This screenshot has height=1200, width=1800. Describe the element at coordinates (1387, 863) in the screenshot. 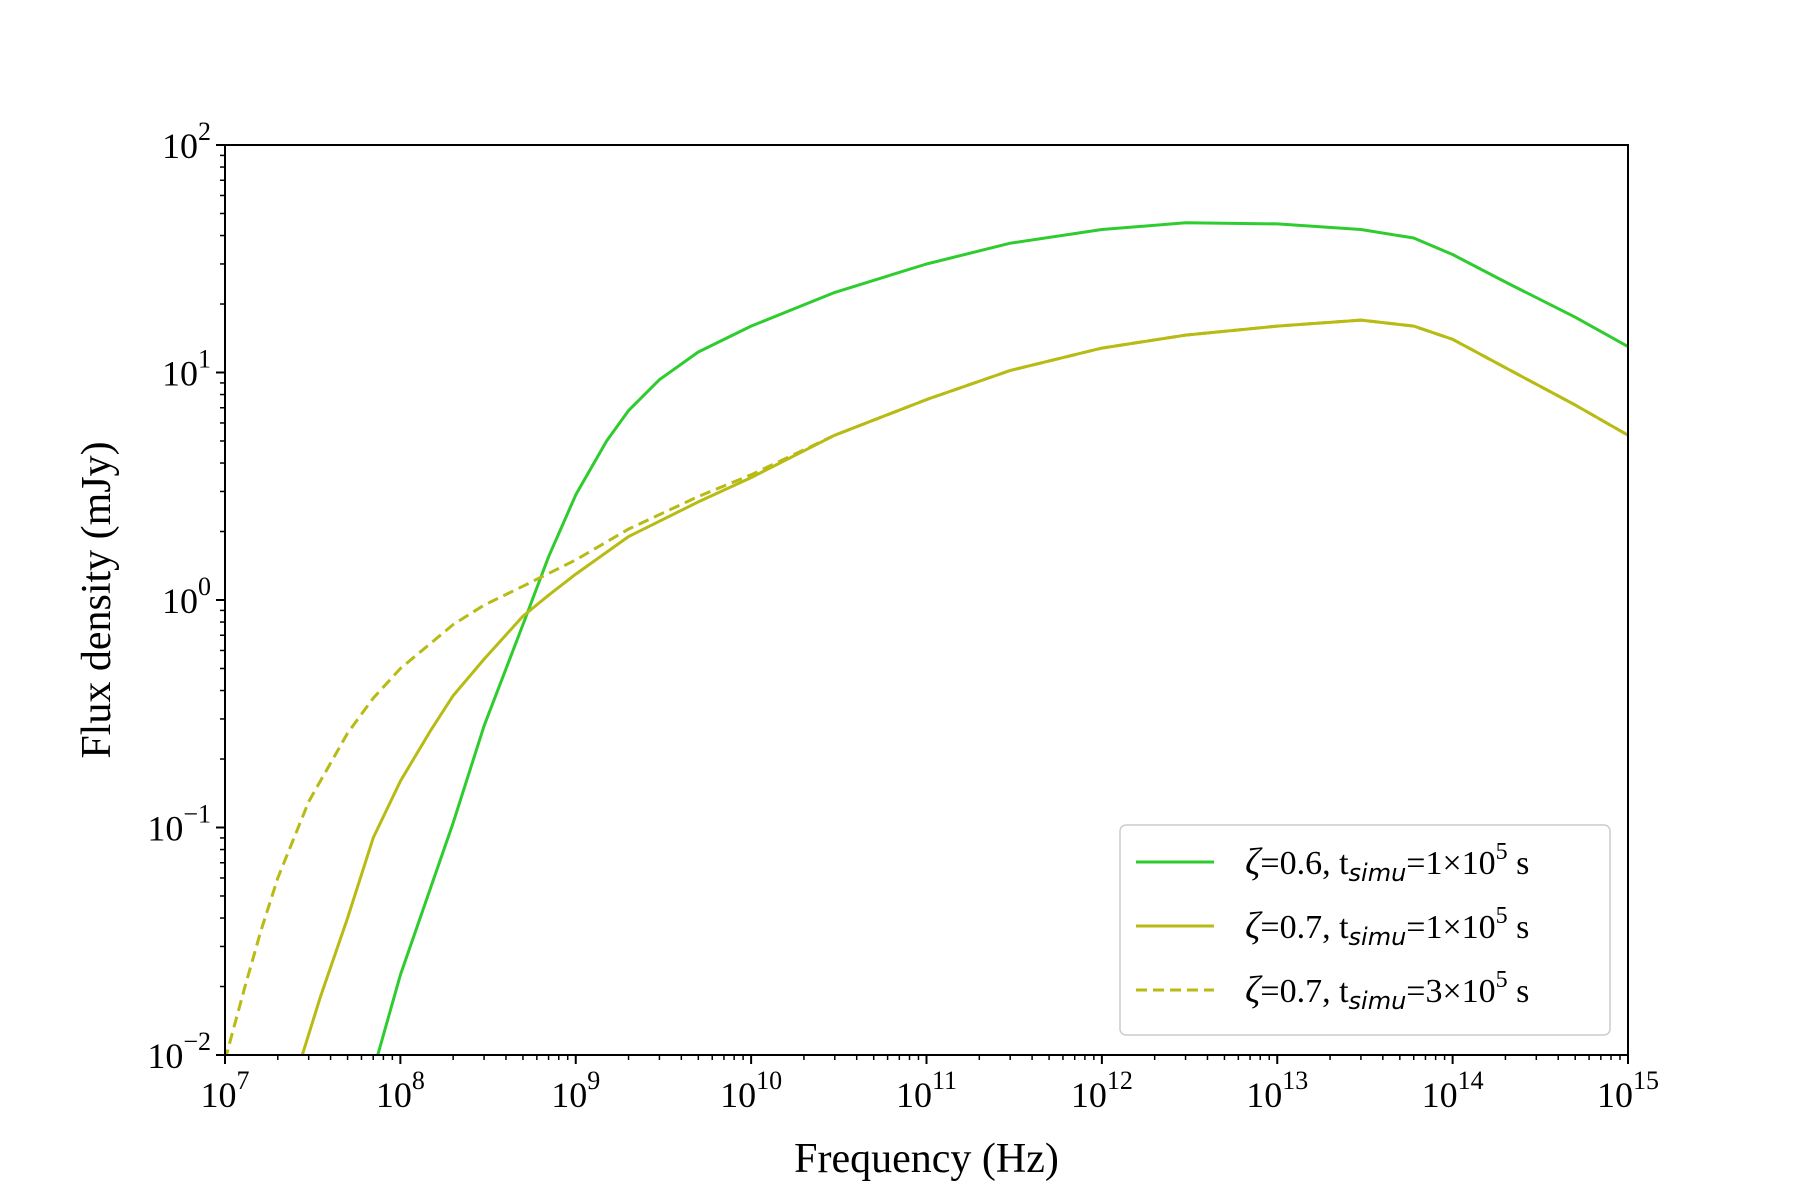

I see `legend-label-1: ζ=0.6, tsimu=1×105 s` at that location.